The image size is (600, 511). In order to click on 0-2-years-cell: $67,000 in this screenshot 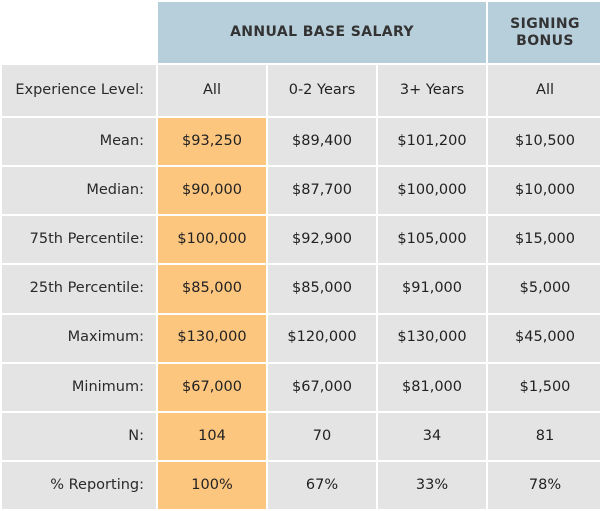, I will do `click(322, 387)`.